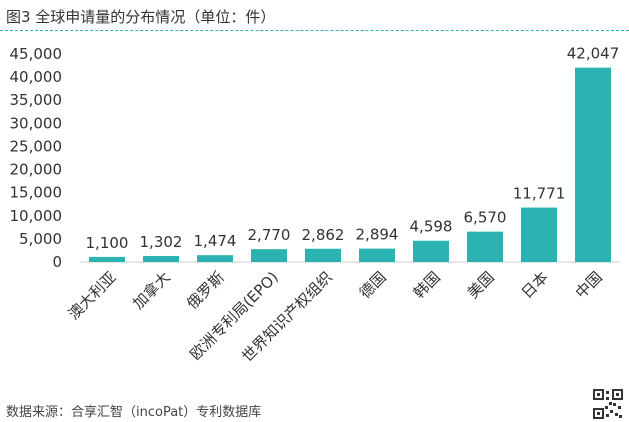 The width and height of the screenshot is (629, 422). Describe the element at coordinates (92, 295) in the screenshot. I see `x-tick-label: 澳大利亚` at that location.